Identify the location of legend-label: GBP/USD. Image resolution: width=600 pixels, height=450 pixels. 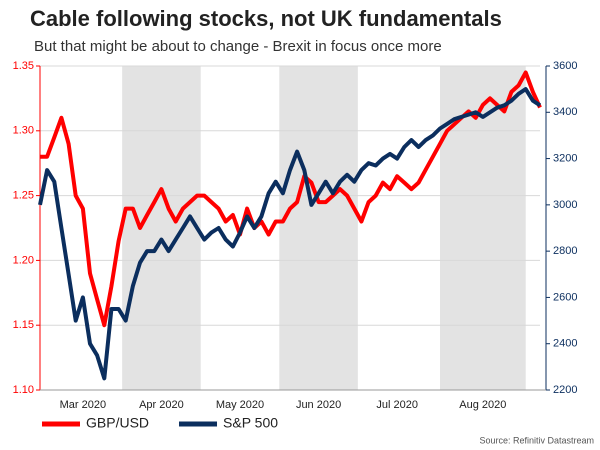
(117, 423).